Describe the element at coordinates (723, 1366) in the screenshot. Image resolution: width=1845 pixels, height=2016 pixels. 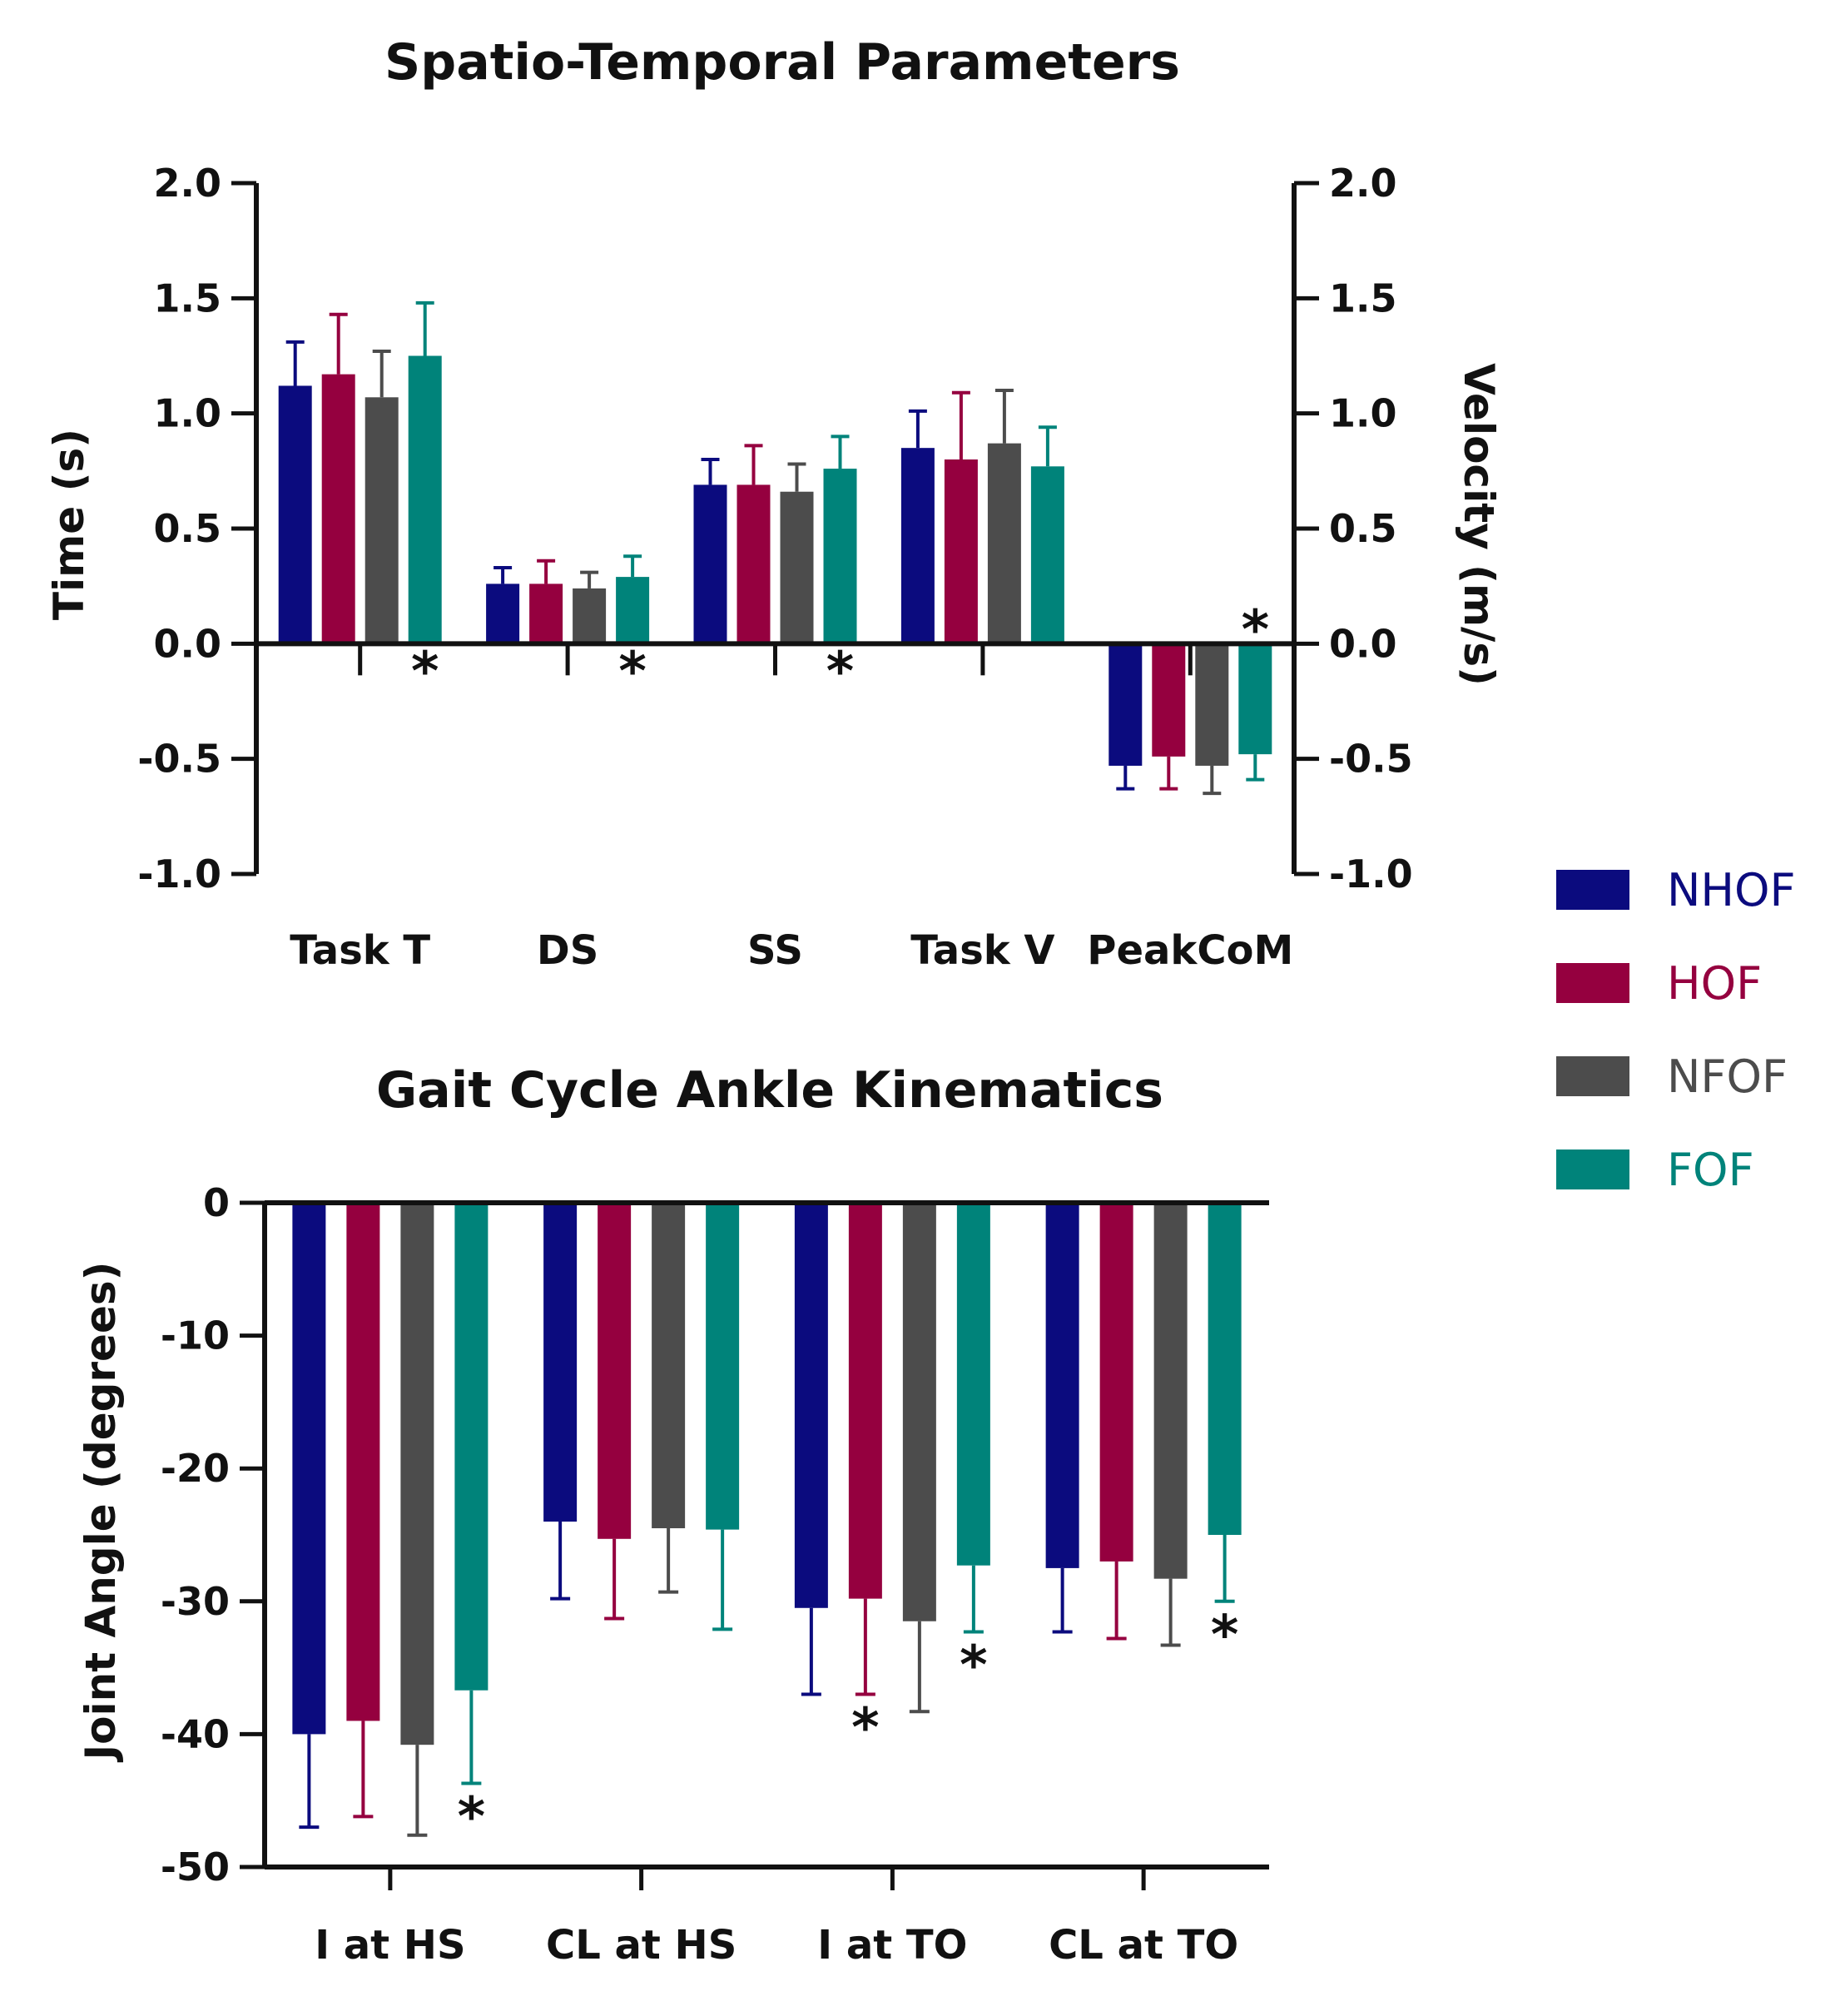
I see `bar-cl-at-hs-fof` at that location.